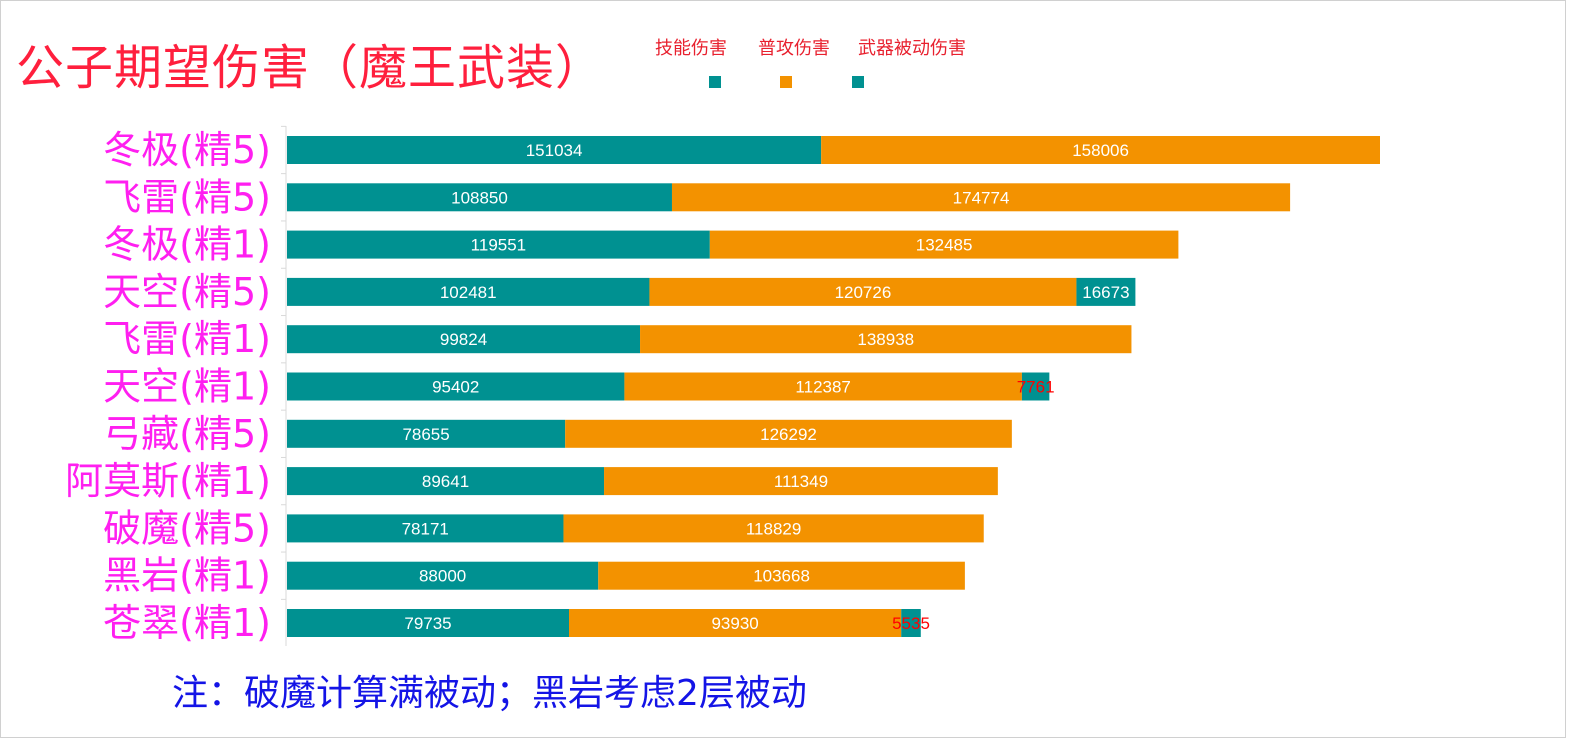 The height and width of the screenshot is (749, 1588). I want to click on data-label: 93930, so click(734, 623).